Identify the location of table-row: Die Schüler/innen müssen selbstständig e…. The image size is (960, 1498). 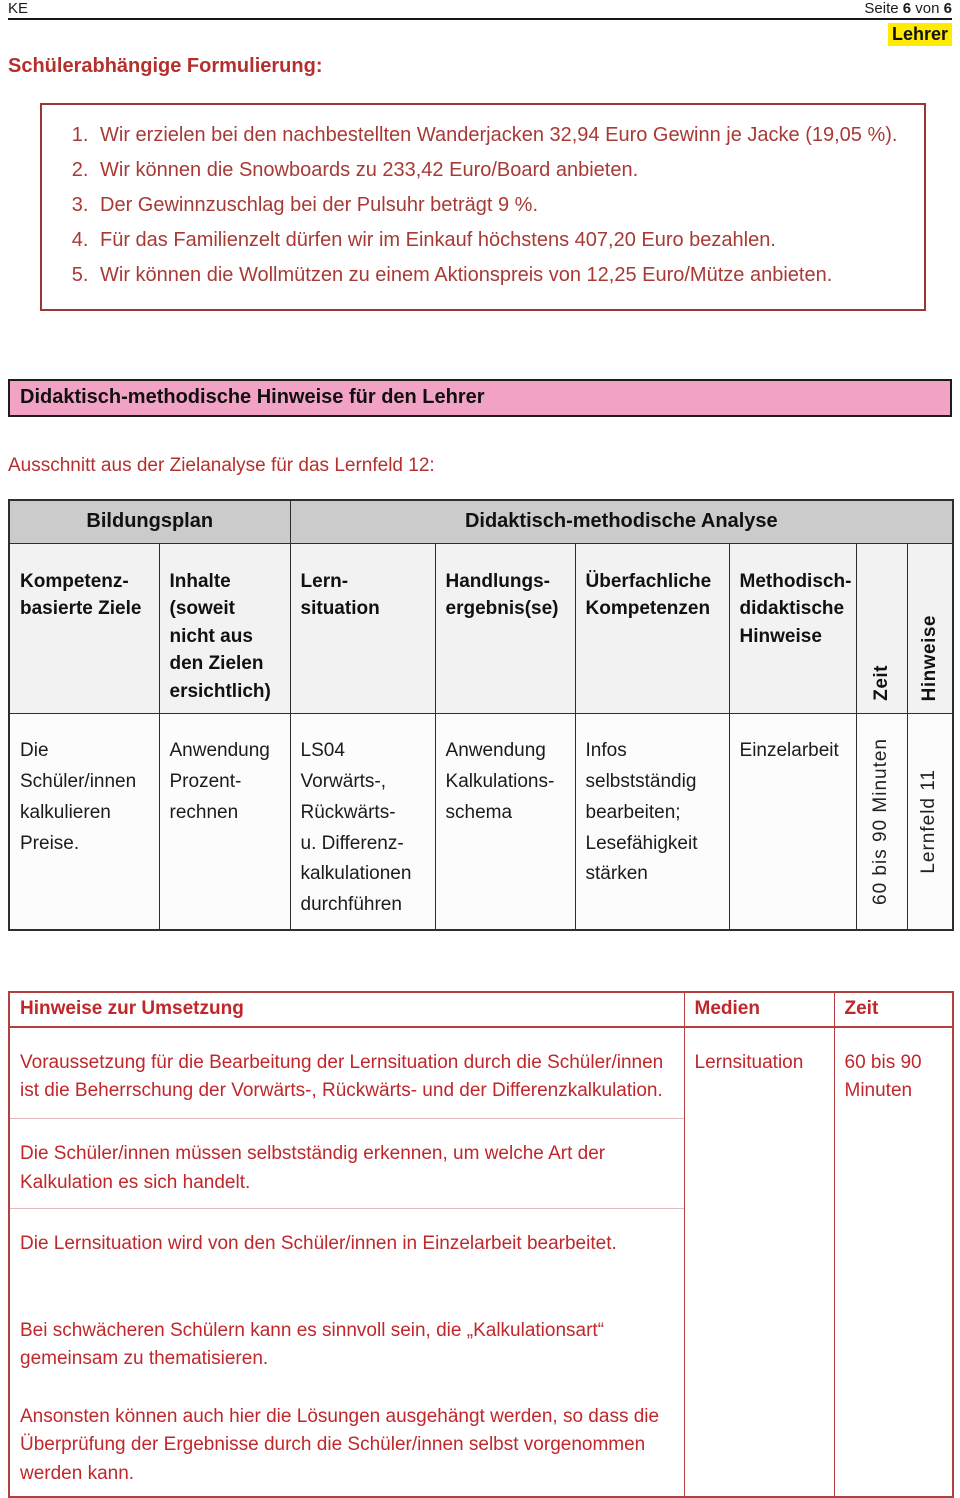
(481, 1163).